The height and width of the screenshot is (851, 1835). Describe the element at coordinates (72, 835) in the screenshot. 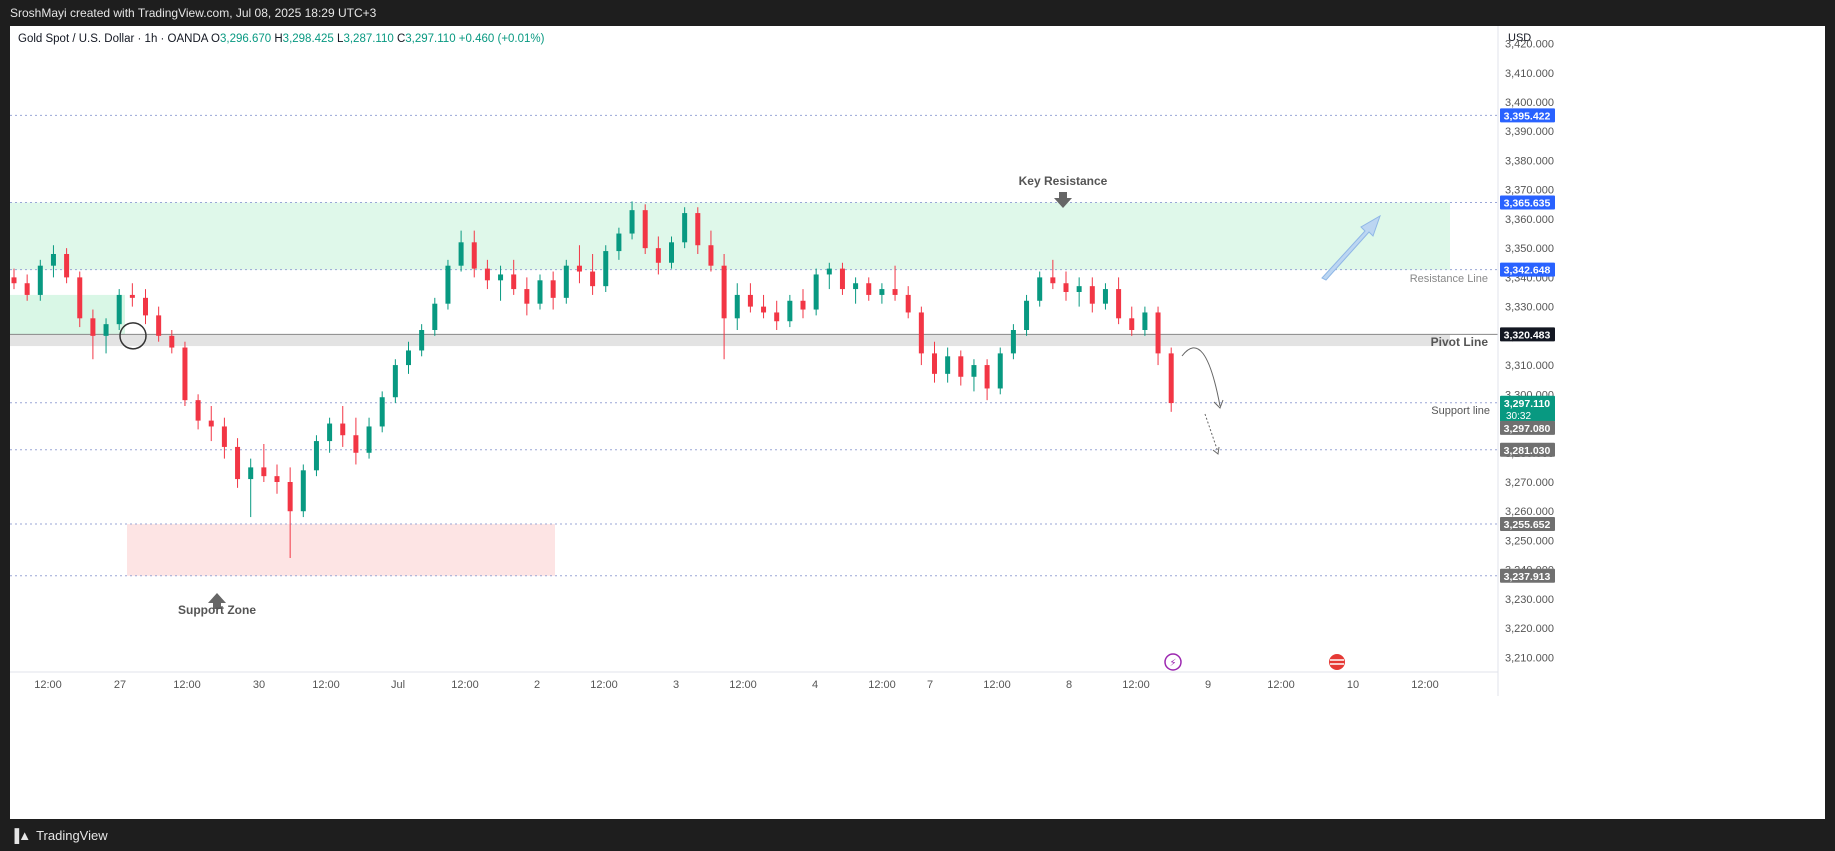

I see `footer-brand: TradingView` at that location.